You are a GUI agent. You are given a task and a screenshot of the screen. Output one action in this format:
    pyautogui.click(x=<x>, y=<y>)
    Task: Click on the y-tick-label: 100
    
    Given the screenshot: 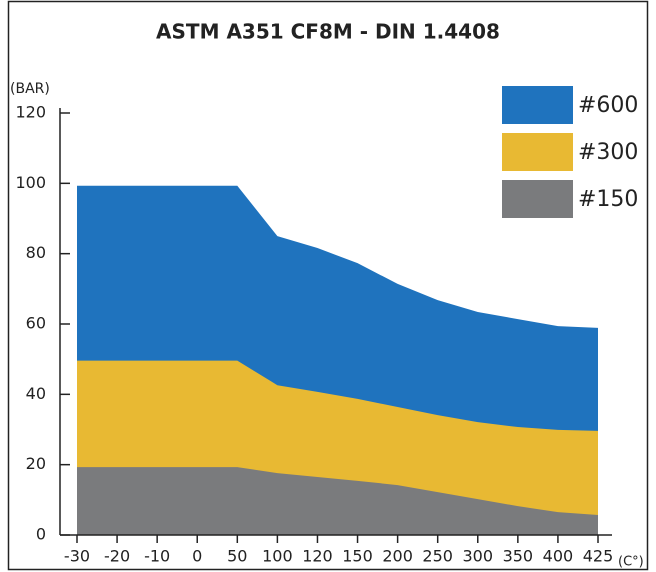 What is the action you would take?
    pyautogui.click(x=30, y=182)
    